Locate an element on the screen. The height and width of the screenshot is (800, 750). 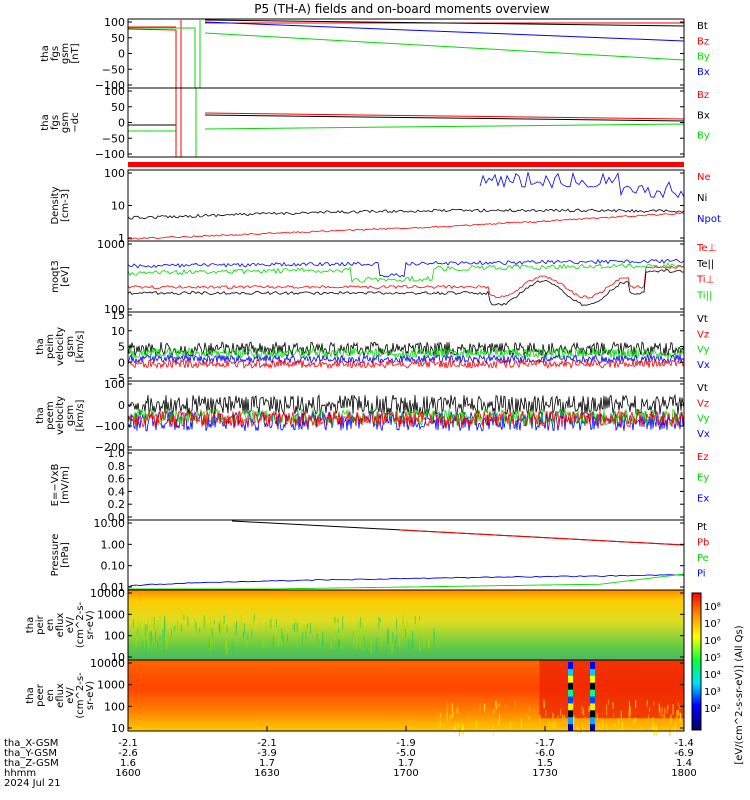
y-axis-label-line: [cm-3] is located at coordinates (65, 205).